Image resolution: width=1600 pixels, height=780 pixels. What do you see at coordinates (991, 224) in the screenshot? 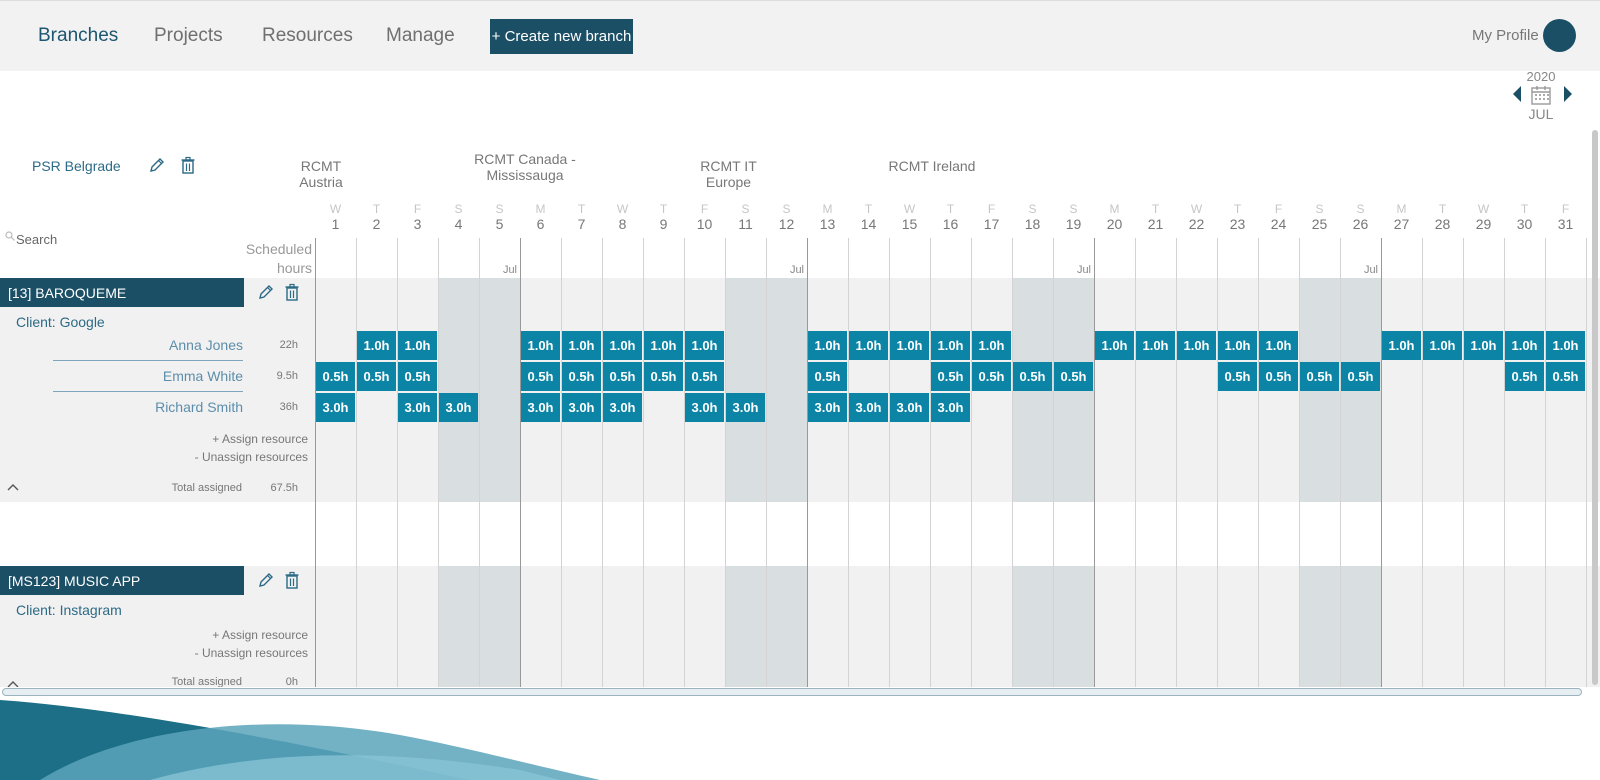
I see `day-number: 17` at bounding box center [991, 224].